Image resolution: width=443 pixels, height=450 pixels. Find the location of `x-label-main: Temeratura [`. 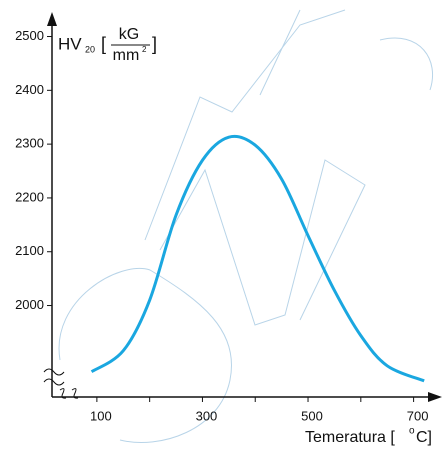

x-label-main: Temeratura [ is located at coordinates (350, 437).